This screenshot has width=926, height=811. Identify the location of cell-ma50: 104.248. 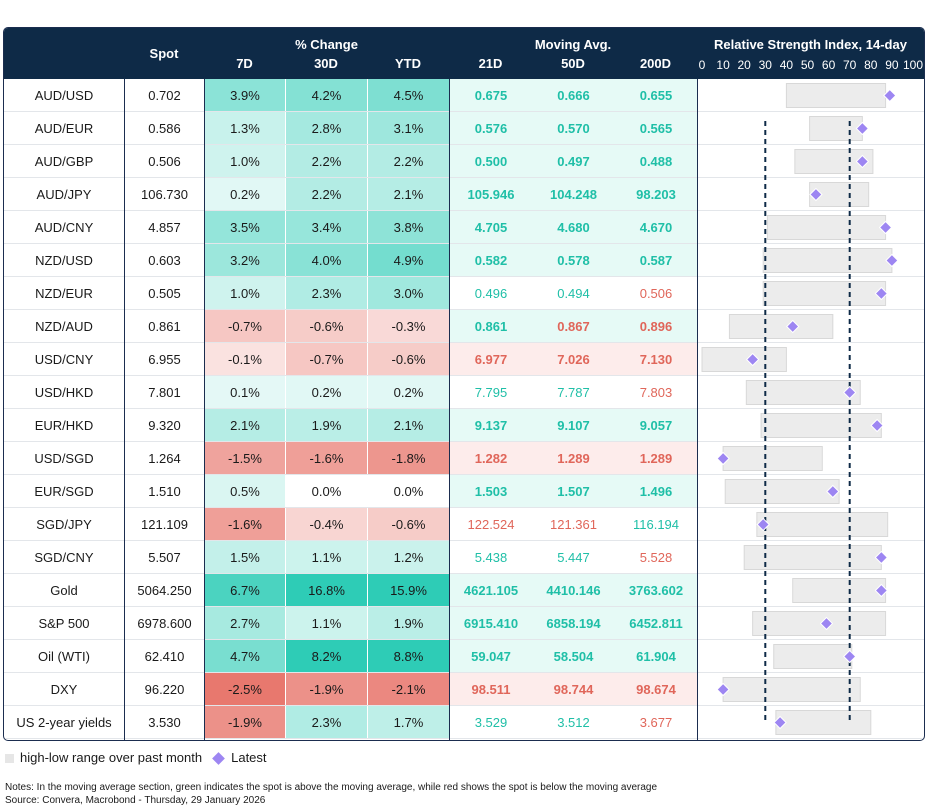
(573, 194).